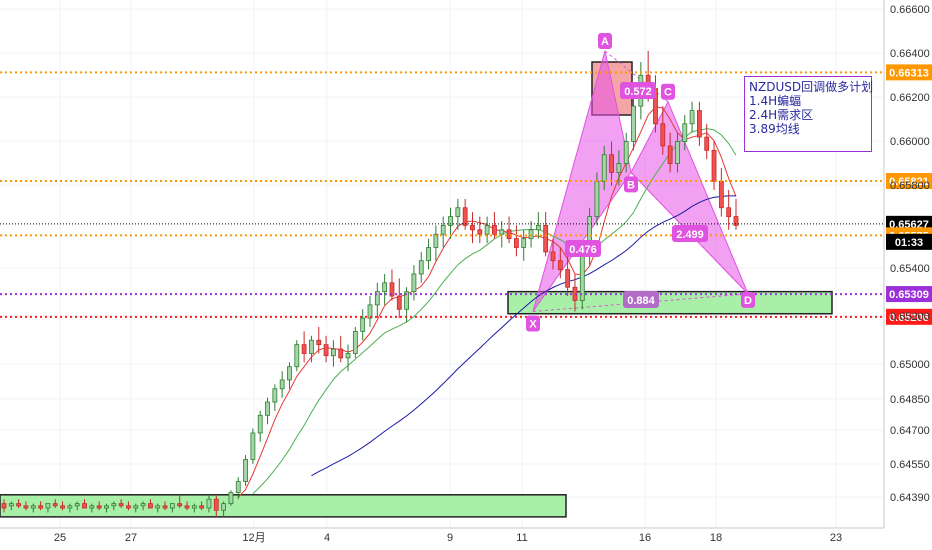 The image size is (932, 550). I want to click on x-tick-label: 25, so click(60, 538).